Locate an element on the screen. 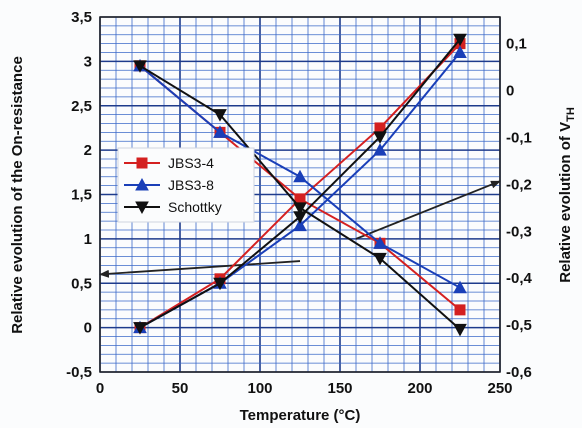  y-right-axis-label-main: Relative evolution of V is located at coordinates (565, 202).